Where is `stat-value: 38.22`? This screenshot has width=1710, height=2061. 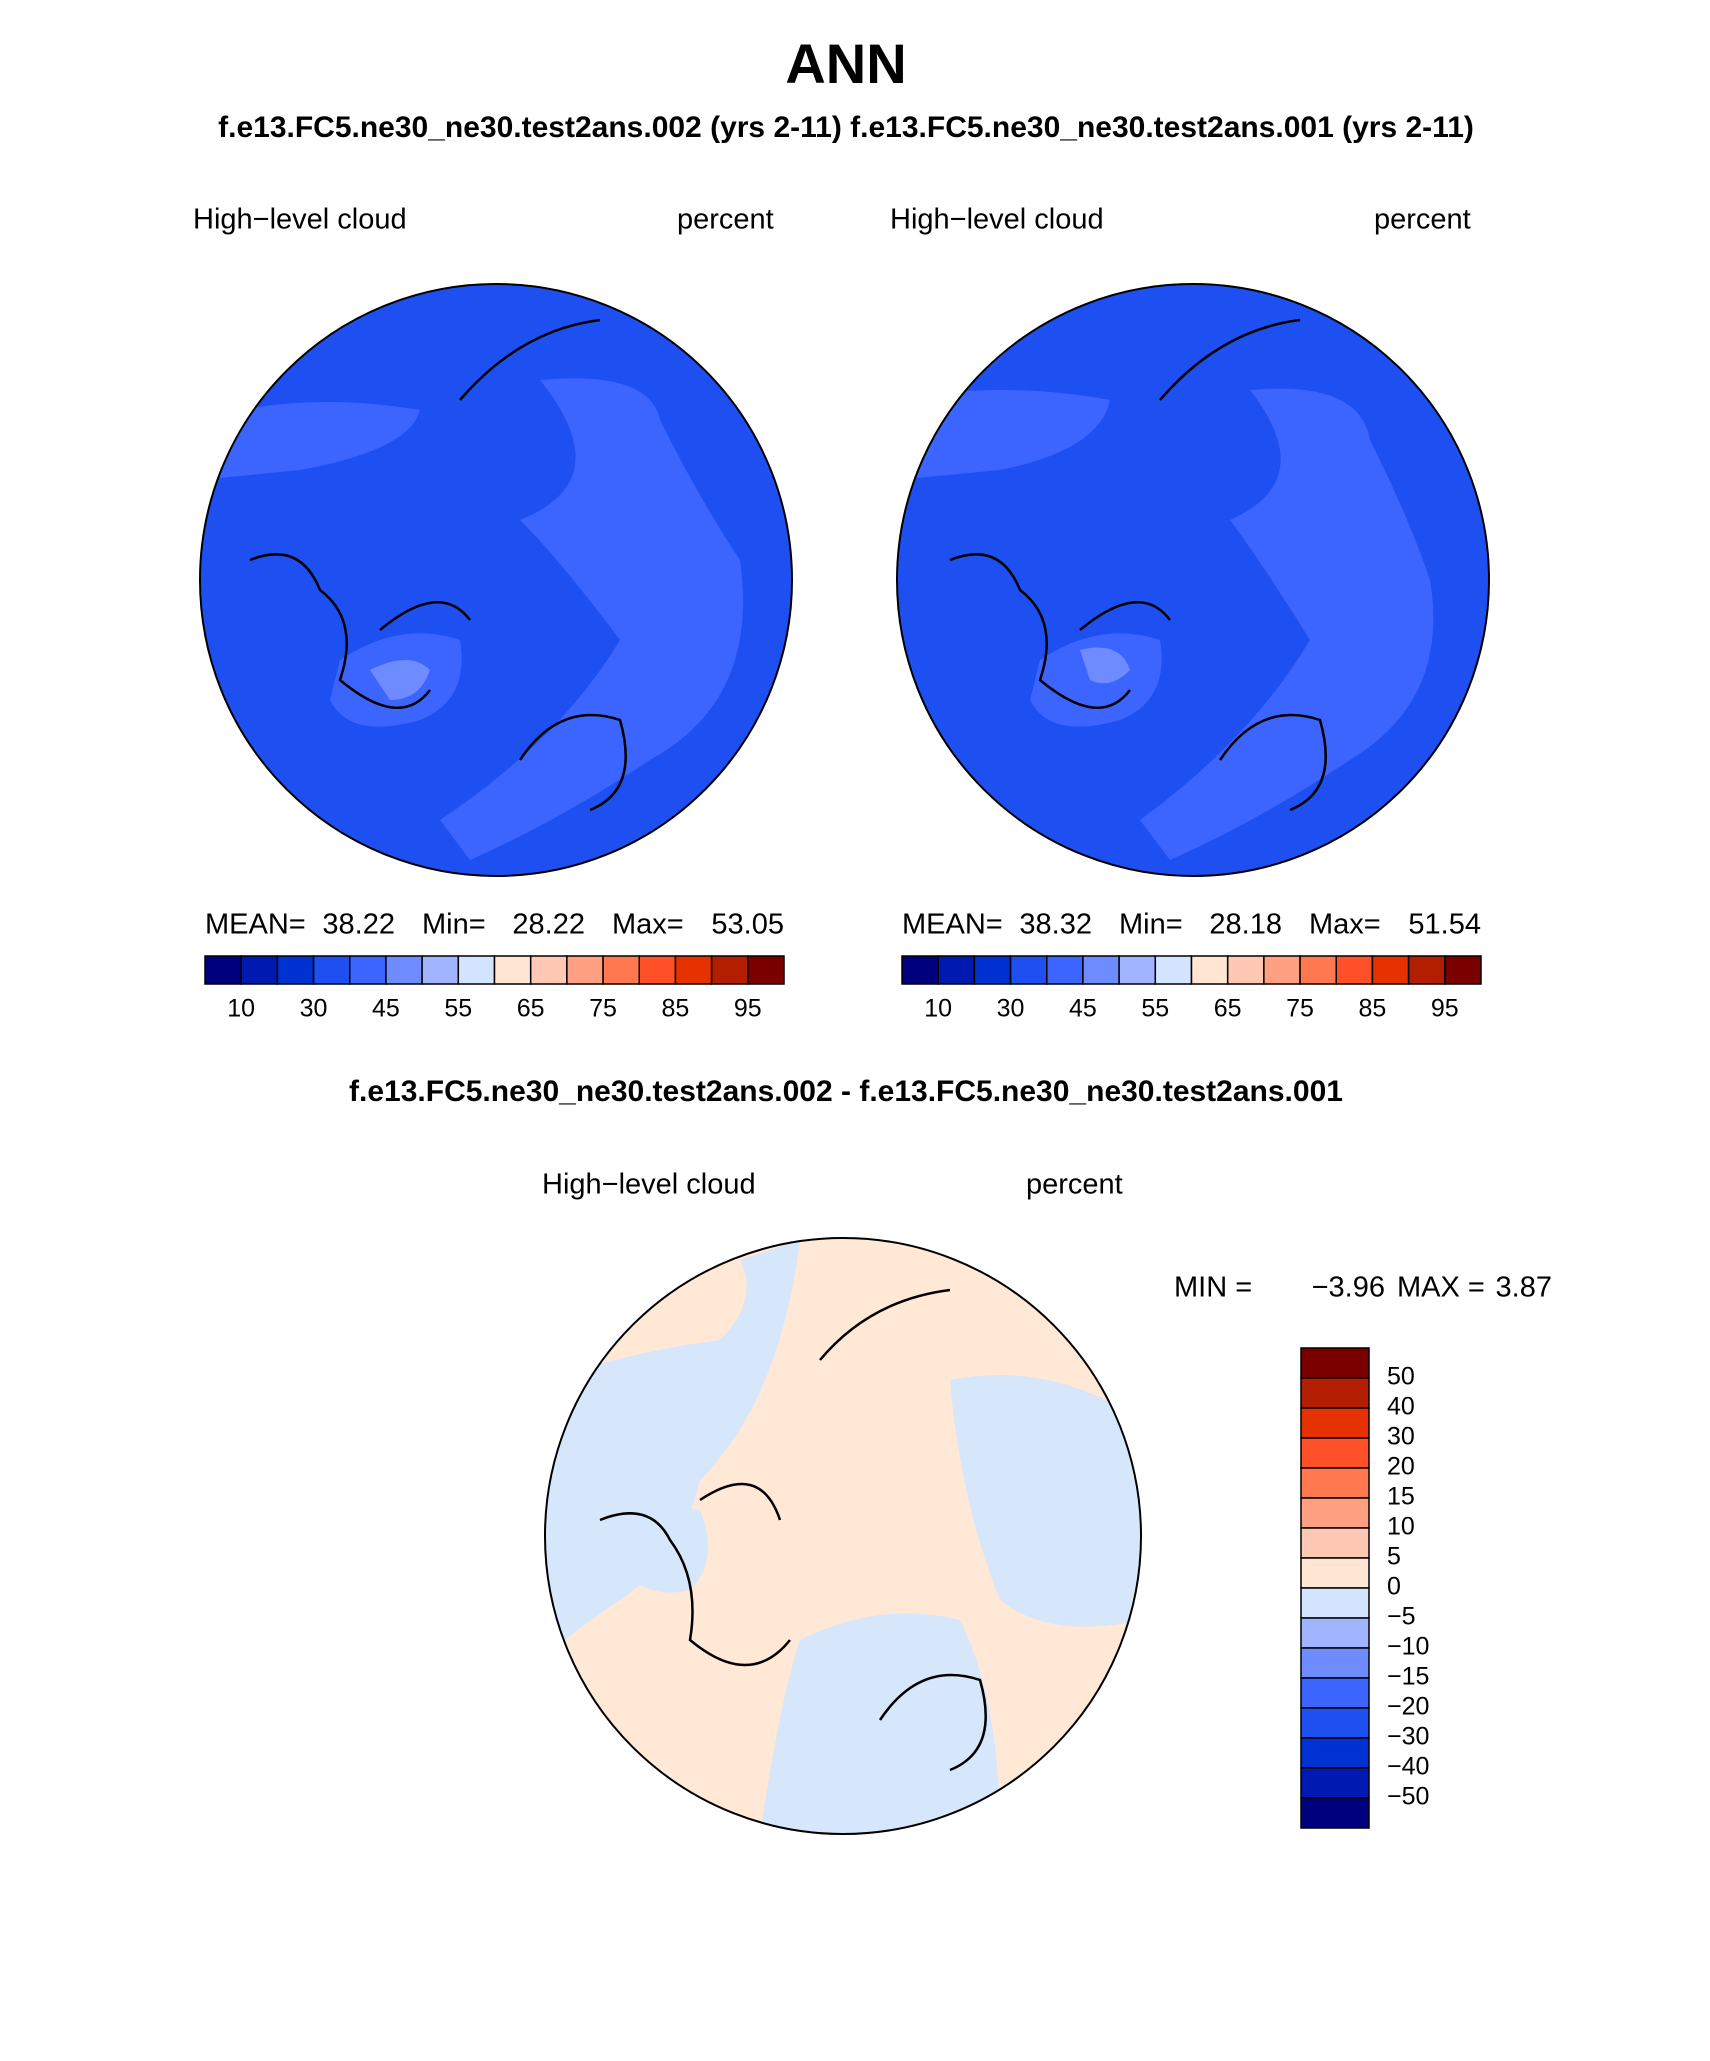 stat-value: 38.22 is located at coordinates (358, 925).